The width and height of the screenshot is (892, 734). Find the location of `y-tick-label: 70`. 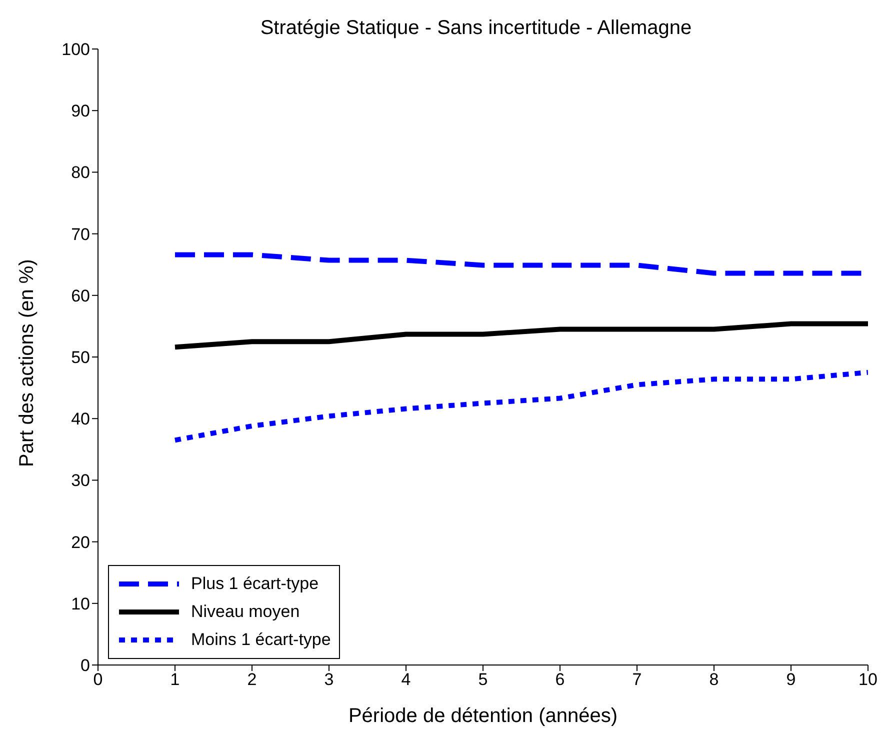

y-tick-label: 70 is located at coordinates (80, 234).